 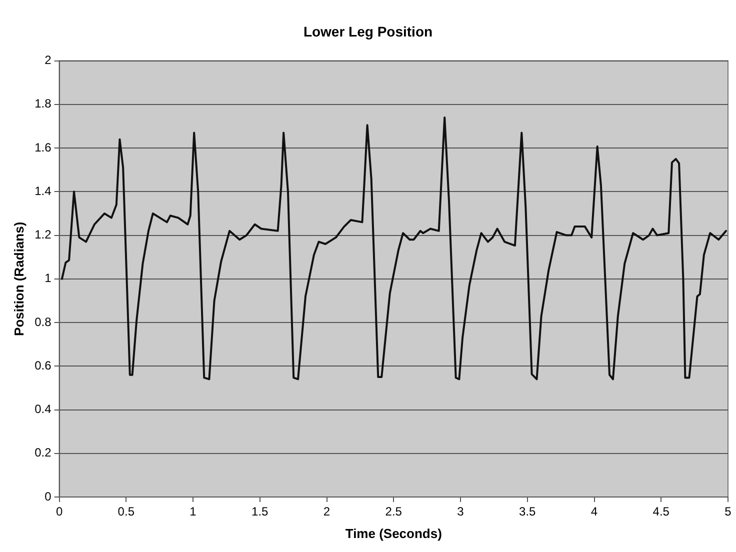 What do you see at coordinates (43, 453) in the screenshot?
I see `y-tick-label: 0.2` at bounding box center [43, 453].